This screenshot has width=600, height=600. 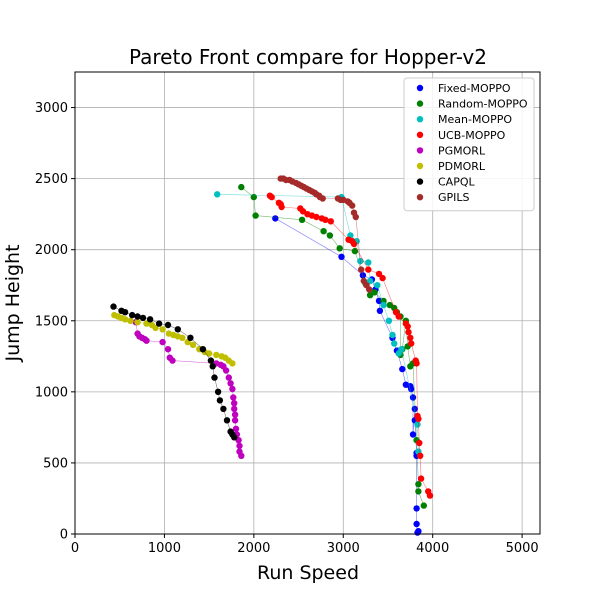 I want to click on x-axis-label: Run Speed, so click(x=308, y=573).